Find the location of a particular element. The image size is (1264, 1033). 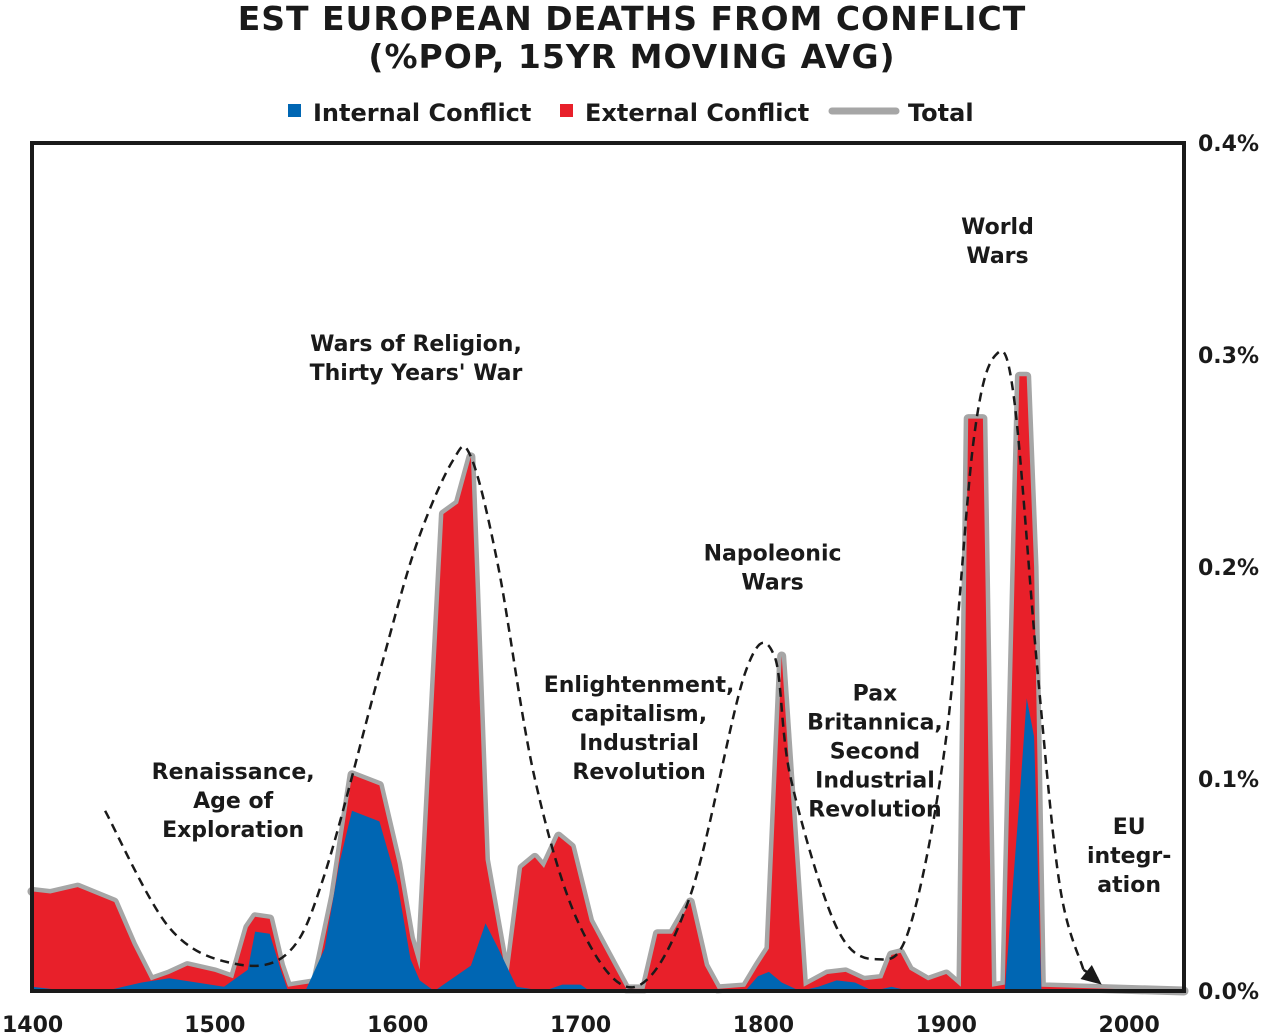

annotation-line: integr- is located at coordinates (1129, 856).